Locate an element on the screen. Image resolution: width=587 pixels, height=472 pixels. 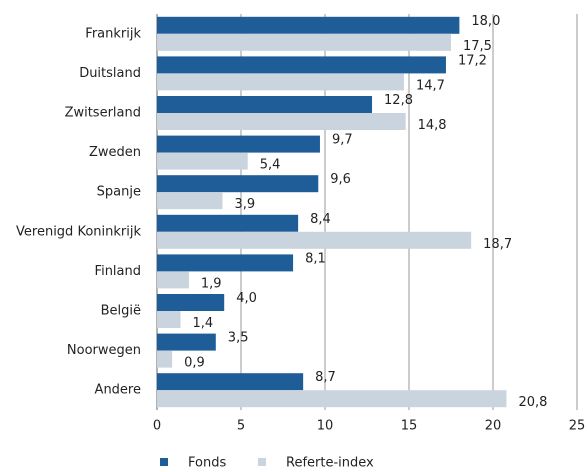
value-label: 8,1 is located at coordinates (315, 258).